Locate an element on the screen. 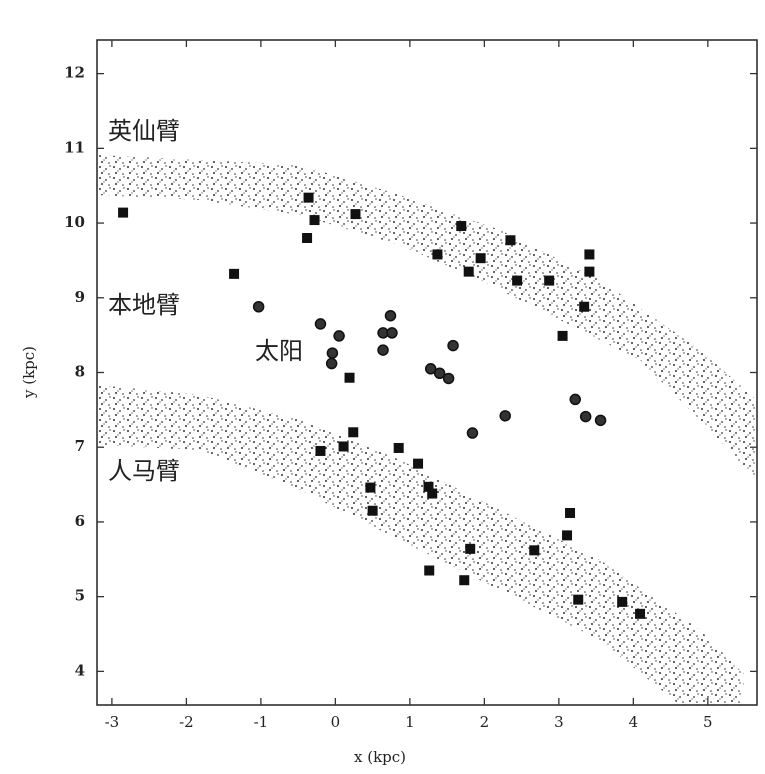  x-tick-label: -3 is located at coordinates (112, 722).